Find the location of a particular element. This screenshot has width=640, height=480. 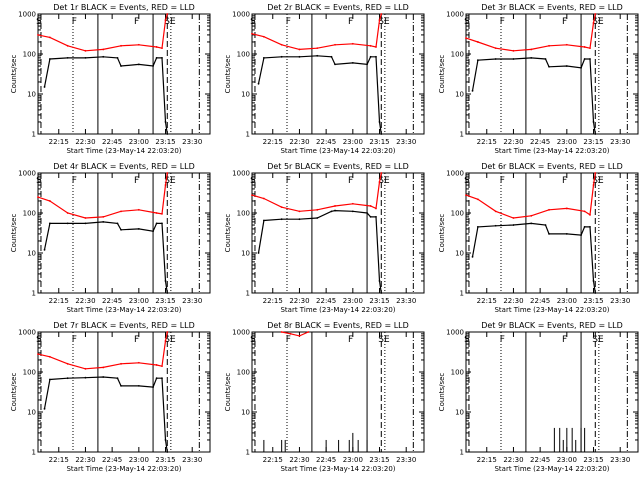

x-tick-label: 22:30 is located at coordinates (299, 460).